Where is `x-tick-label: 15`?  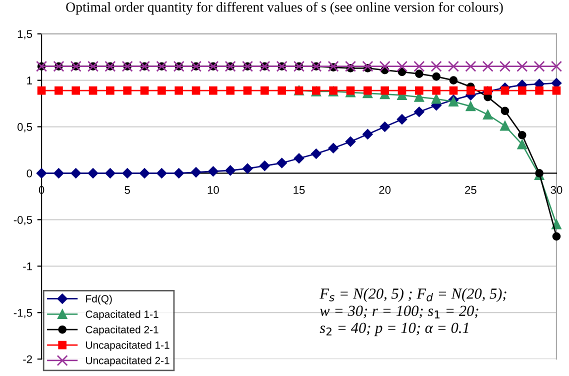
x-tick-label: 15 is located at coordinates (299, 190).